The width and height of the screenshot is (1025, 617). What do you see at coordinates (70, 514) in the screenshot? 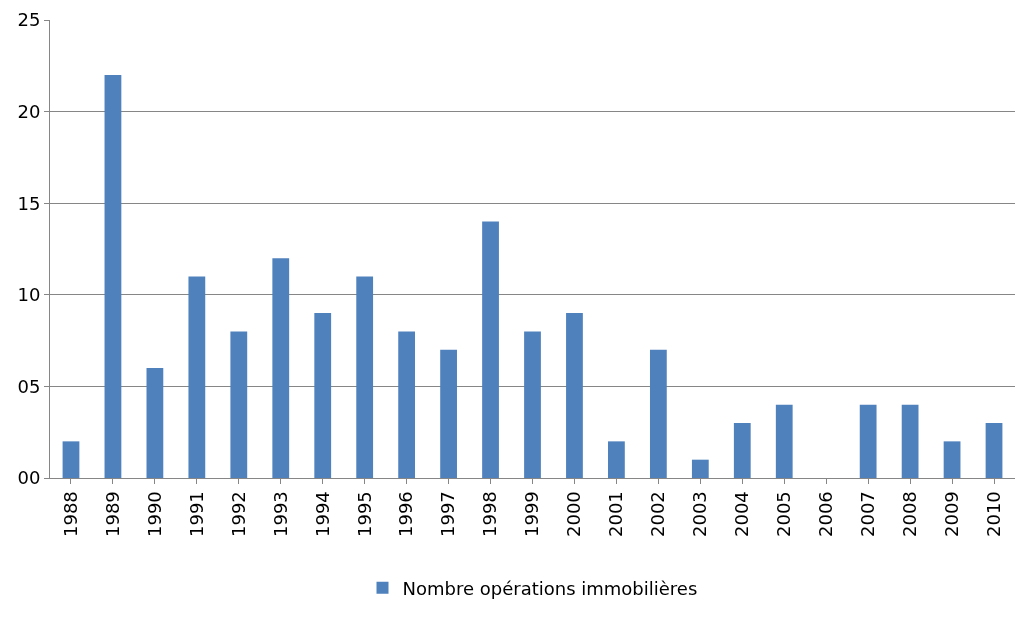
I see `x-tick-label: 1988` at bounding box center [70, 514].